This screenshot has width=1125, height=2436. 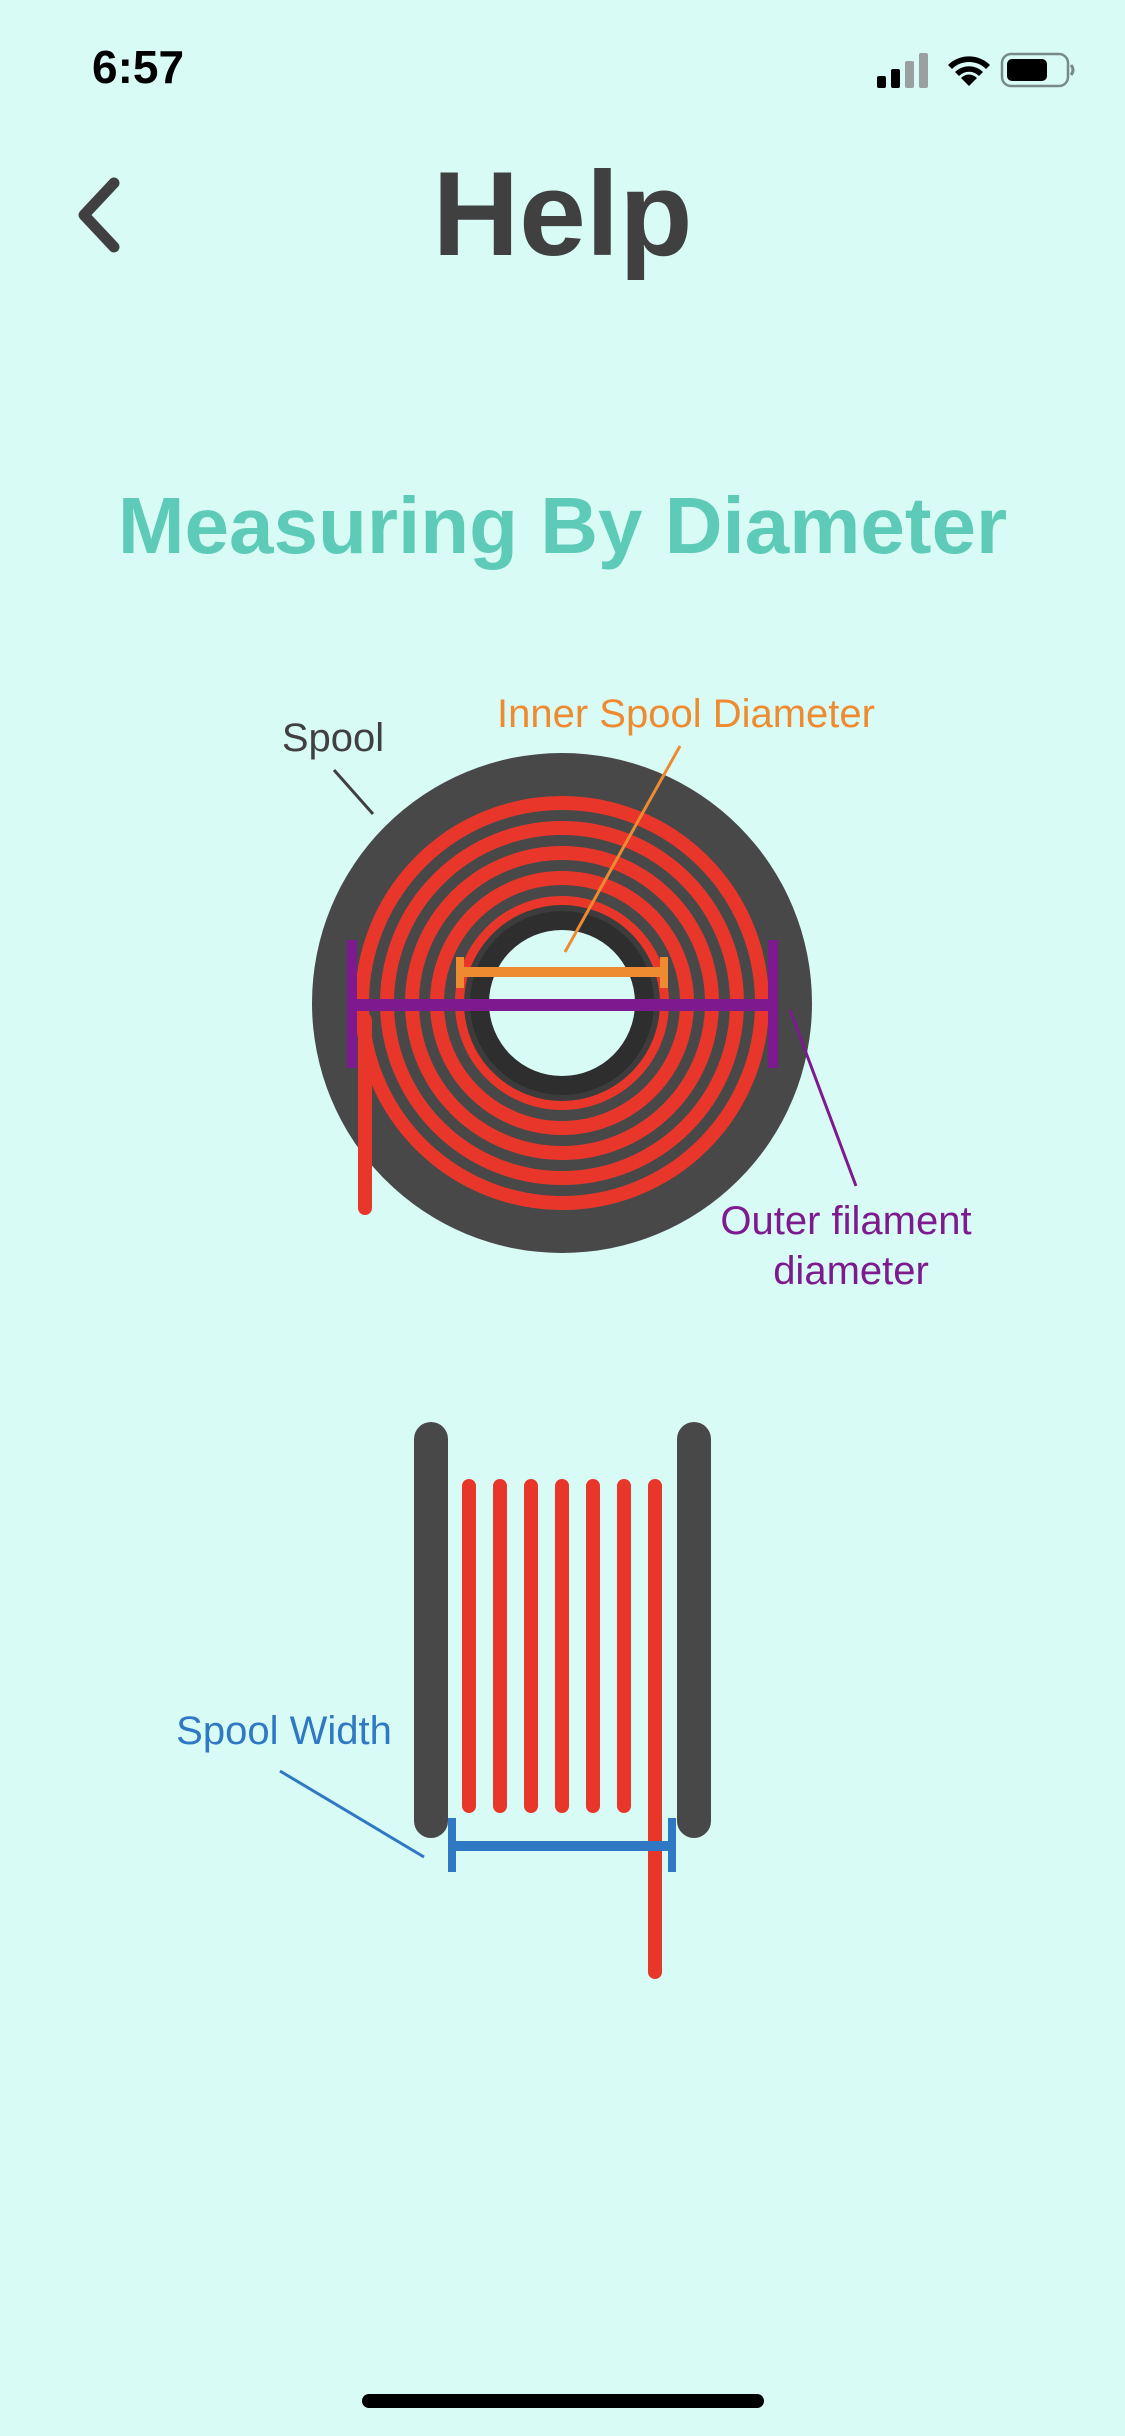 I want to click on battery-icon, so click(x=1037, y=70).